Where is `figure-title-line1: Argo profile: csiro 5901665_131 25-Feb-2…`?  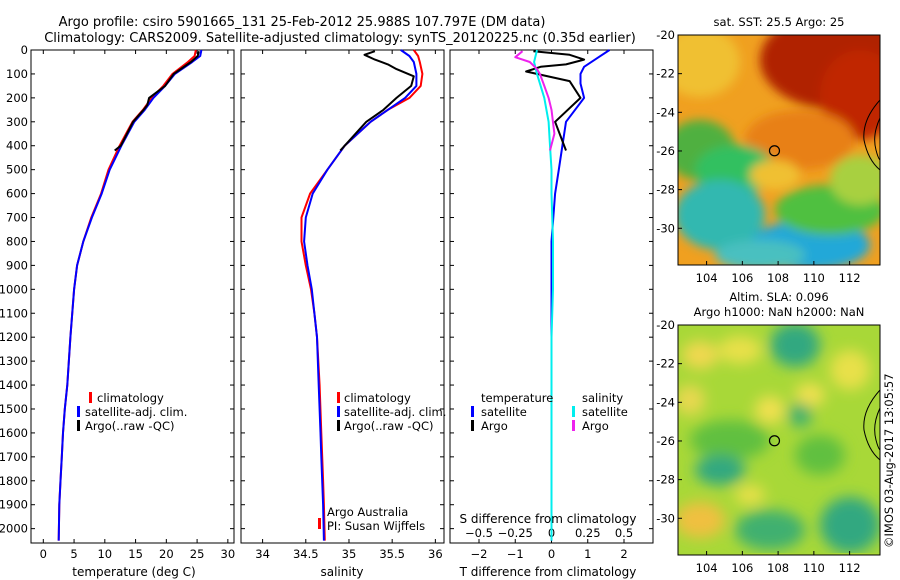 figure-title-line1: Argo profile: csiro 5901665_131 25-Feb-2… is located at coordinates (302, 22).